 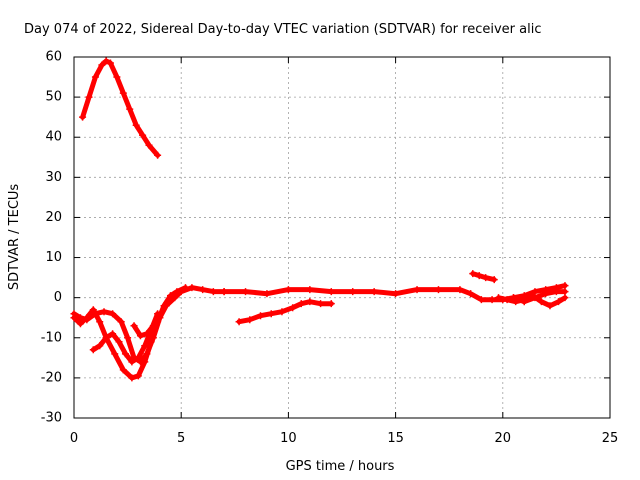 What do you see at coordinates (395, 438) in the screenshot?
I see `x-tick-label: 15` at bounding box center [395, 438].